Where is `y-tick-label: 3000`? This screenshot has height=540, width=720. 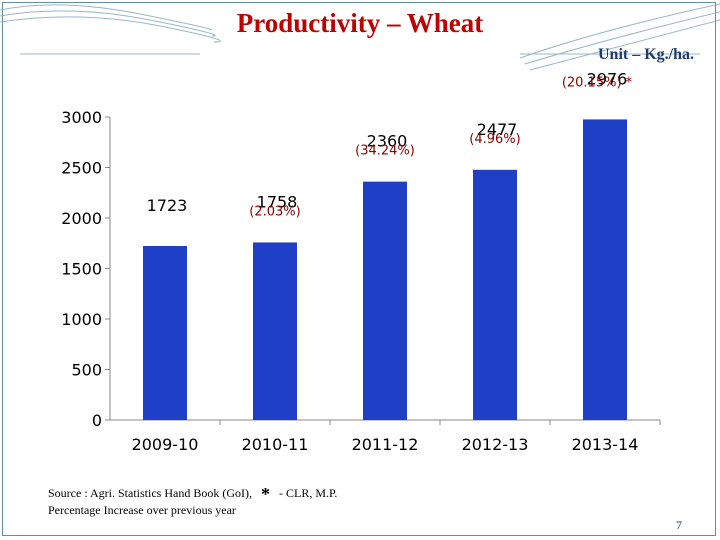 y-tick-label: 3000 is located at coordinates (81, 117).